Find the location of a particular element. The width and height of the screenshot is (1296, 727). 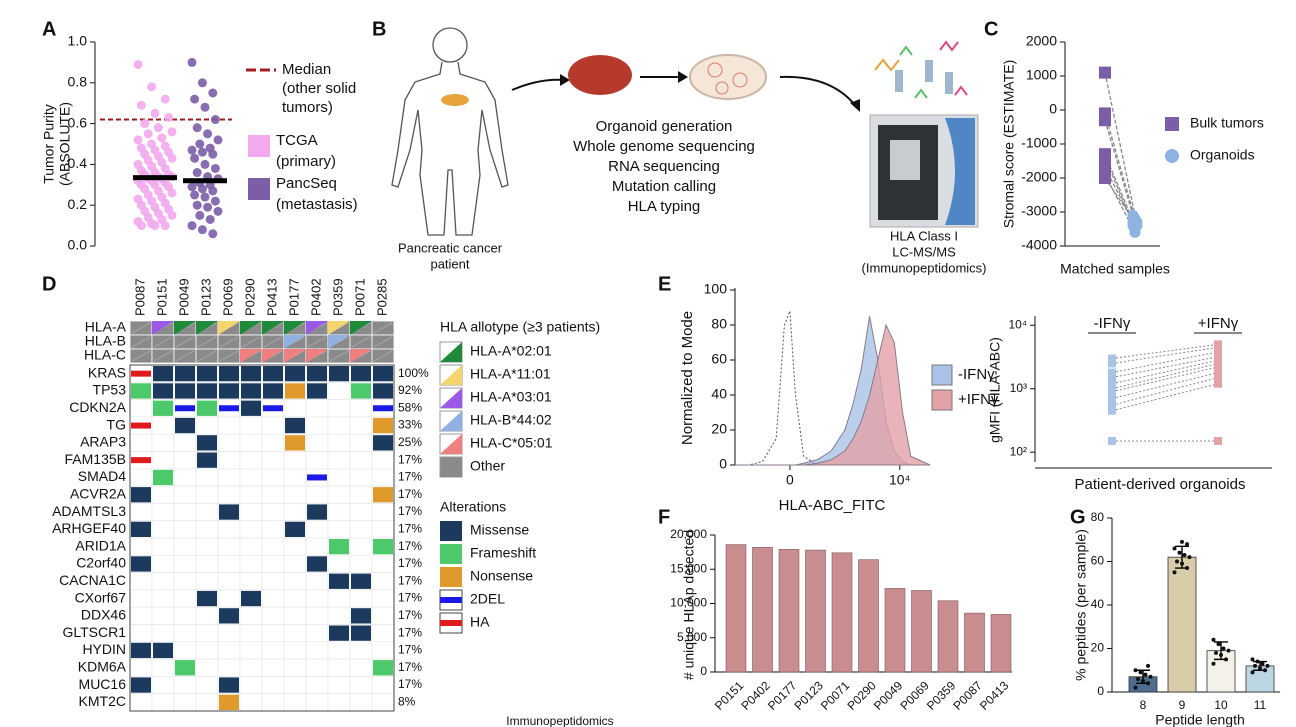

footer-label: Immunopeptidomics is located at coordinates (559, 720).